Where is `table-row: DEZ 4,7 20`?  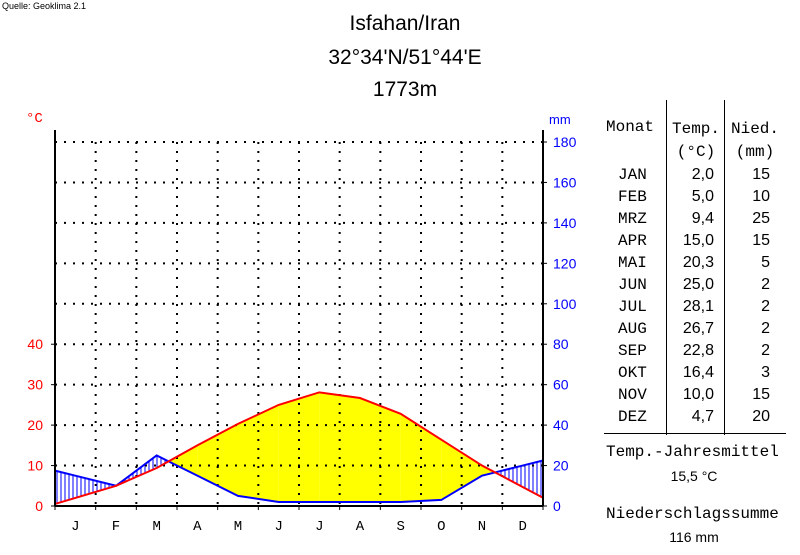 table-row: DEZ 4,7 20 is located at coordinates (696, 418).